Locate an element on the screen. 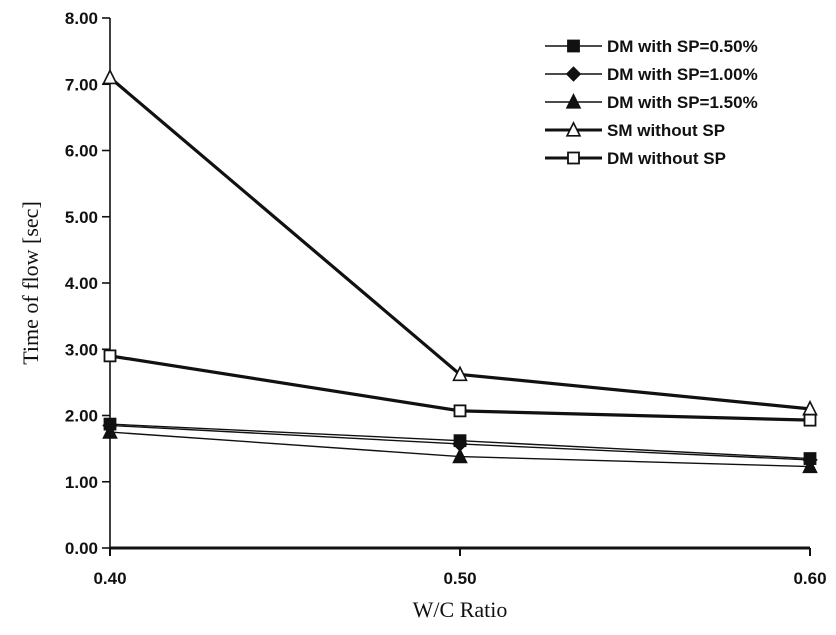 This screenshot has width=836, height=635. legend-item: DM with SP=0.50% is located at coordinates (651, 46).